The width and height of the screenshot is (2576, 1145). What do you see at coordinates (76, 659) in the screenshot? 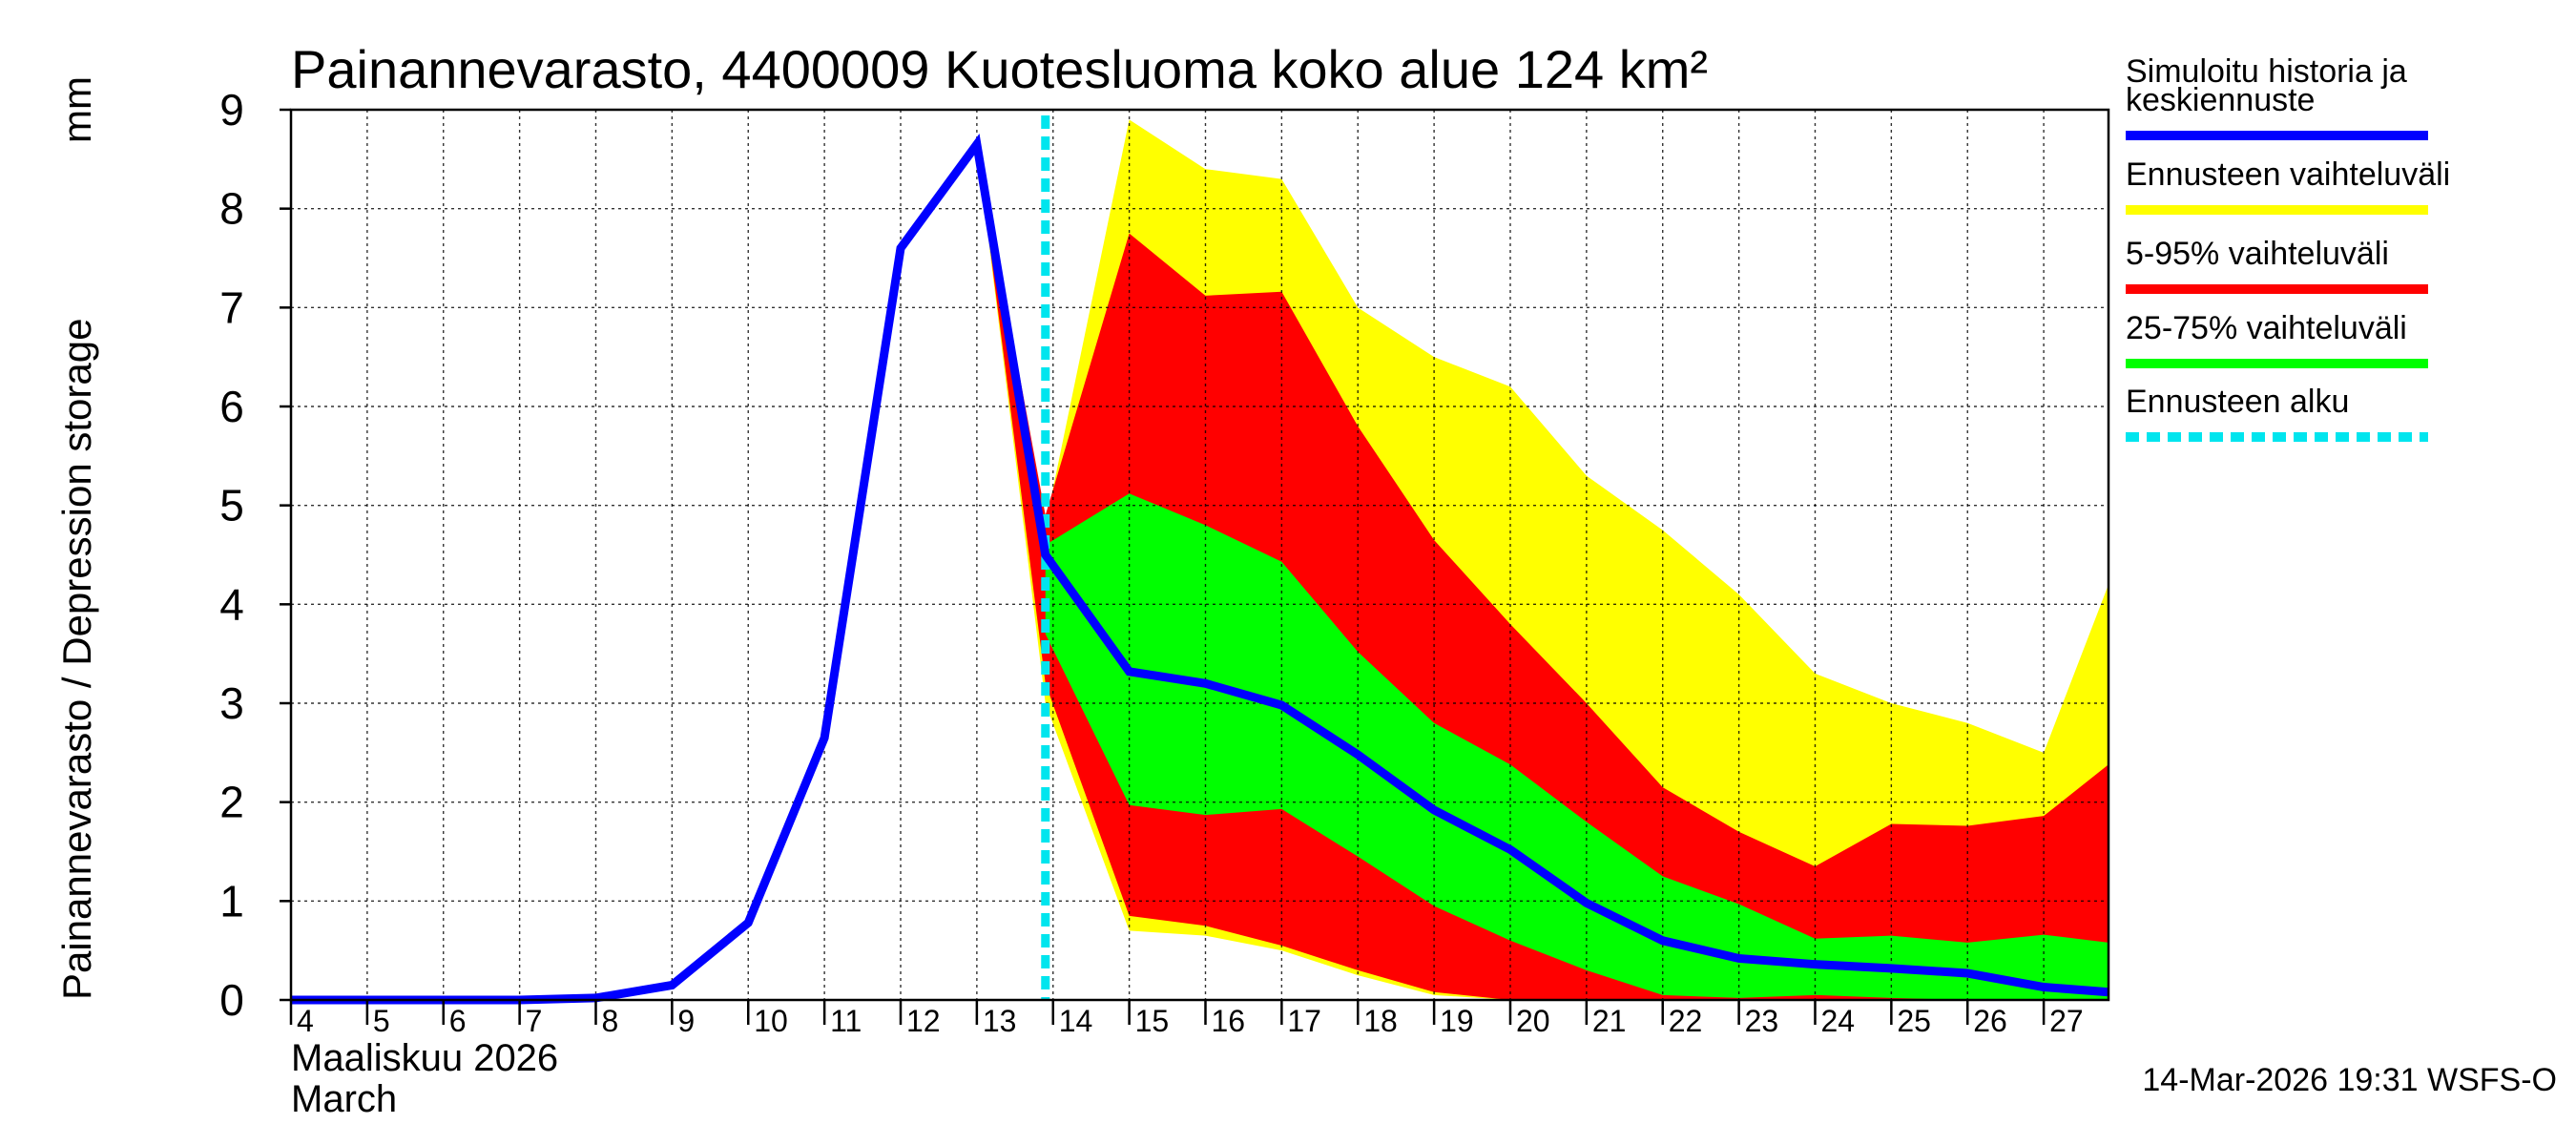
I see `y-axis-label: Painannevarasto / Depression storage` at bounding box center [76, 659].